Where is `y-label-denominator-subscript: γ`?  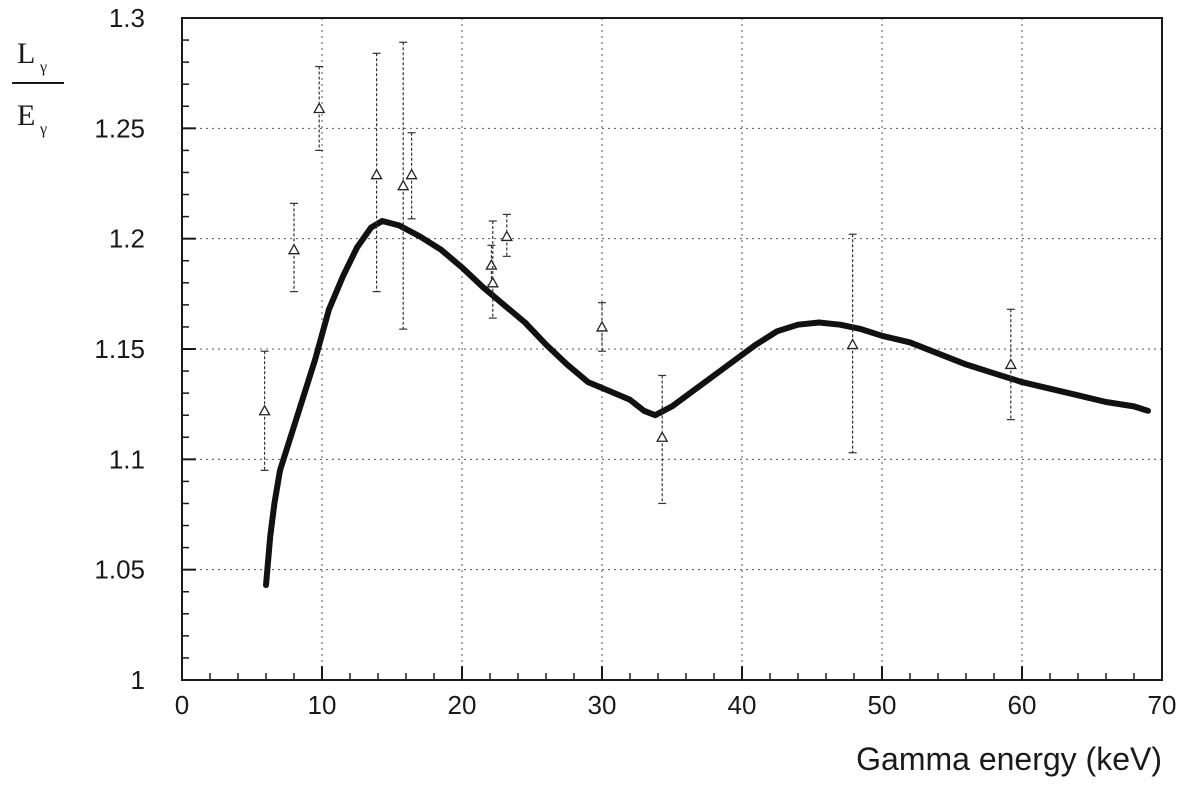
y-label-denominator-subscript: γ is located at coordinates (43, 129).